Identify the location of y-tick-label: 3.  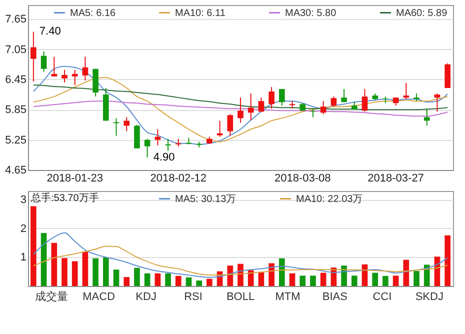
(23, 200).